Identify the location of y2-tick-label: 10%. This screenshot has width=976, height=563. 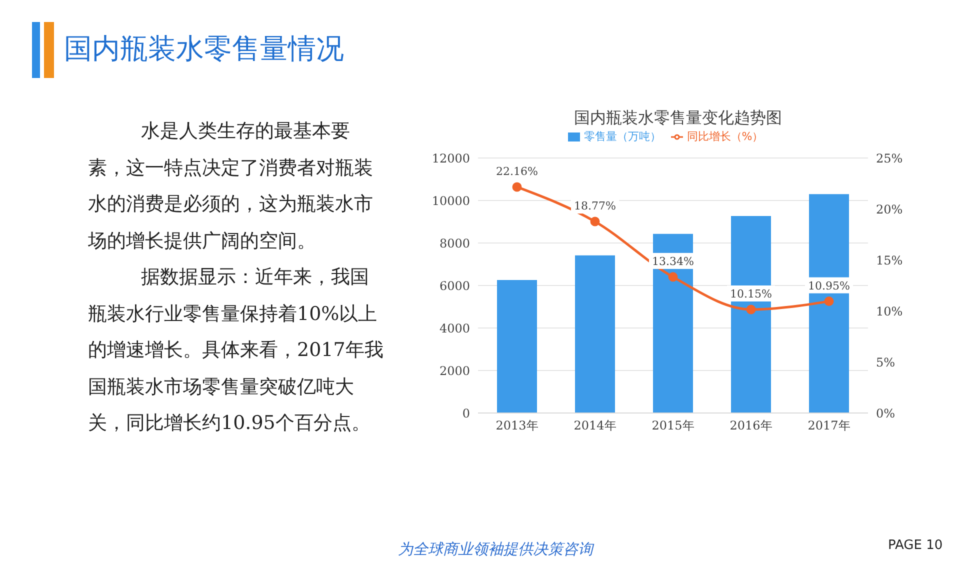
(889, 311).